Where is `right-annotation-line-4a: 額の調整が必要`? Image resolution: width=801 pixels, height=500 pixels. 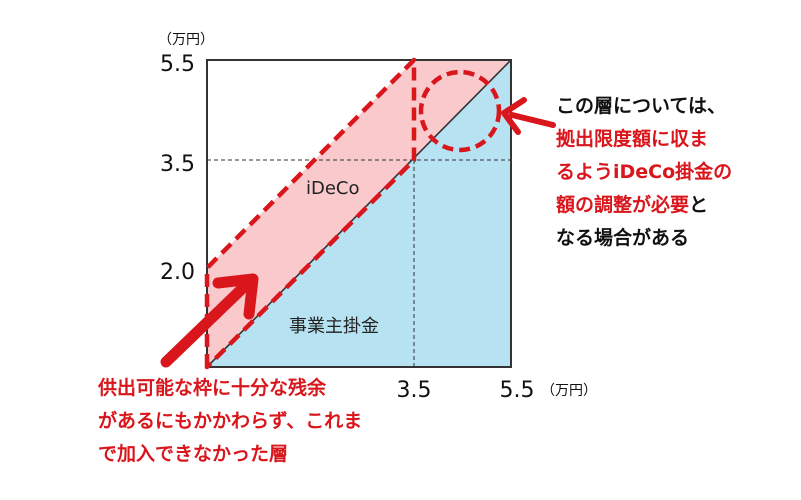
right-annotation-line-4a: 額の調整が必要 is located at coordinates (623, 205).